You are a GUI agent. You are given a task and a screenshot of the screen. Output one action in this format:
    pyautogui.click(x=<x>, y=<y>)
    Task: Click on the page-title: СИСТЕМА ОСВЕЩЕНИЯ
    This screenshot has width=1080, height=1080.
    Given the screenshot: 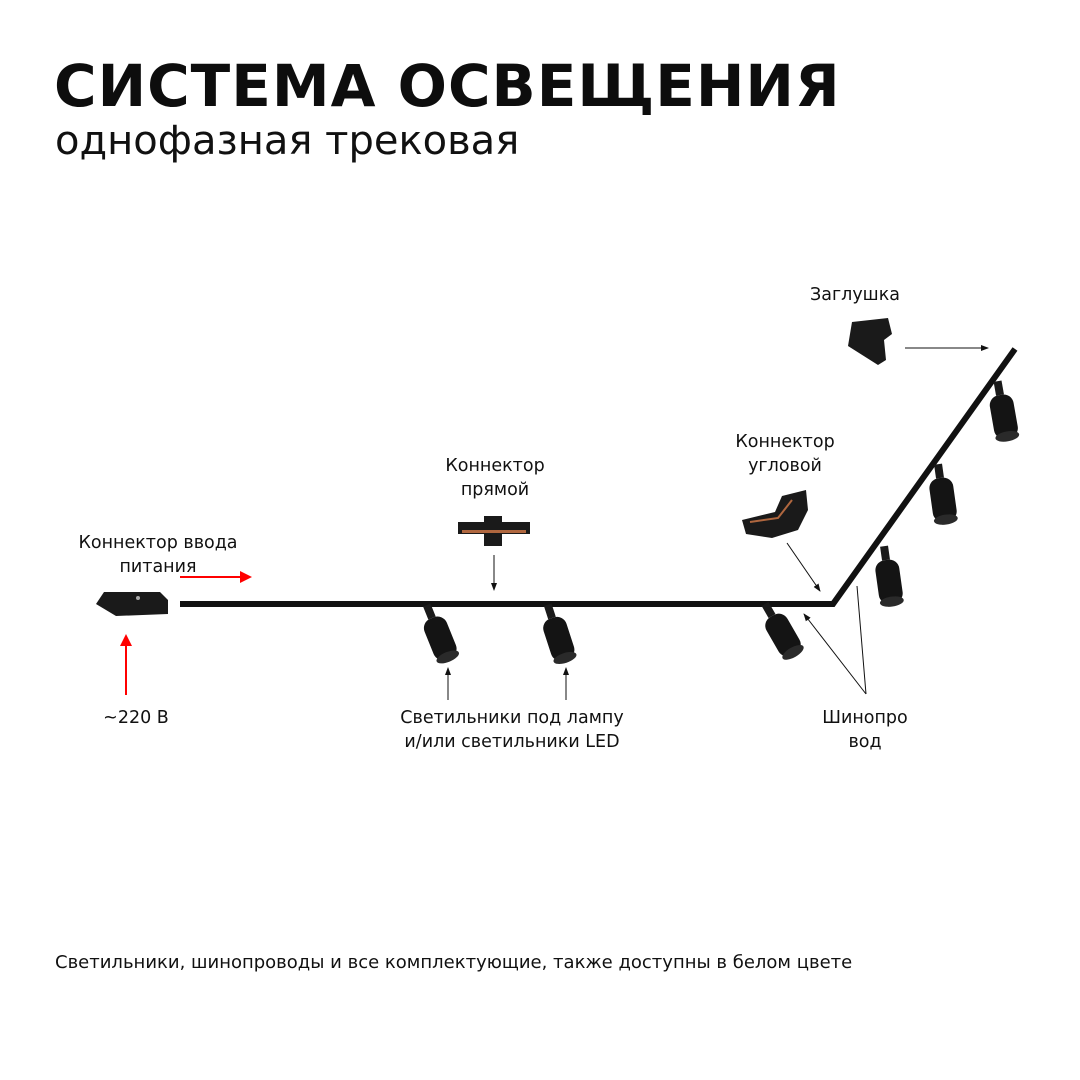 What is the action you would take?
    pyautogui.click(x=447, y=86)
    